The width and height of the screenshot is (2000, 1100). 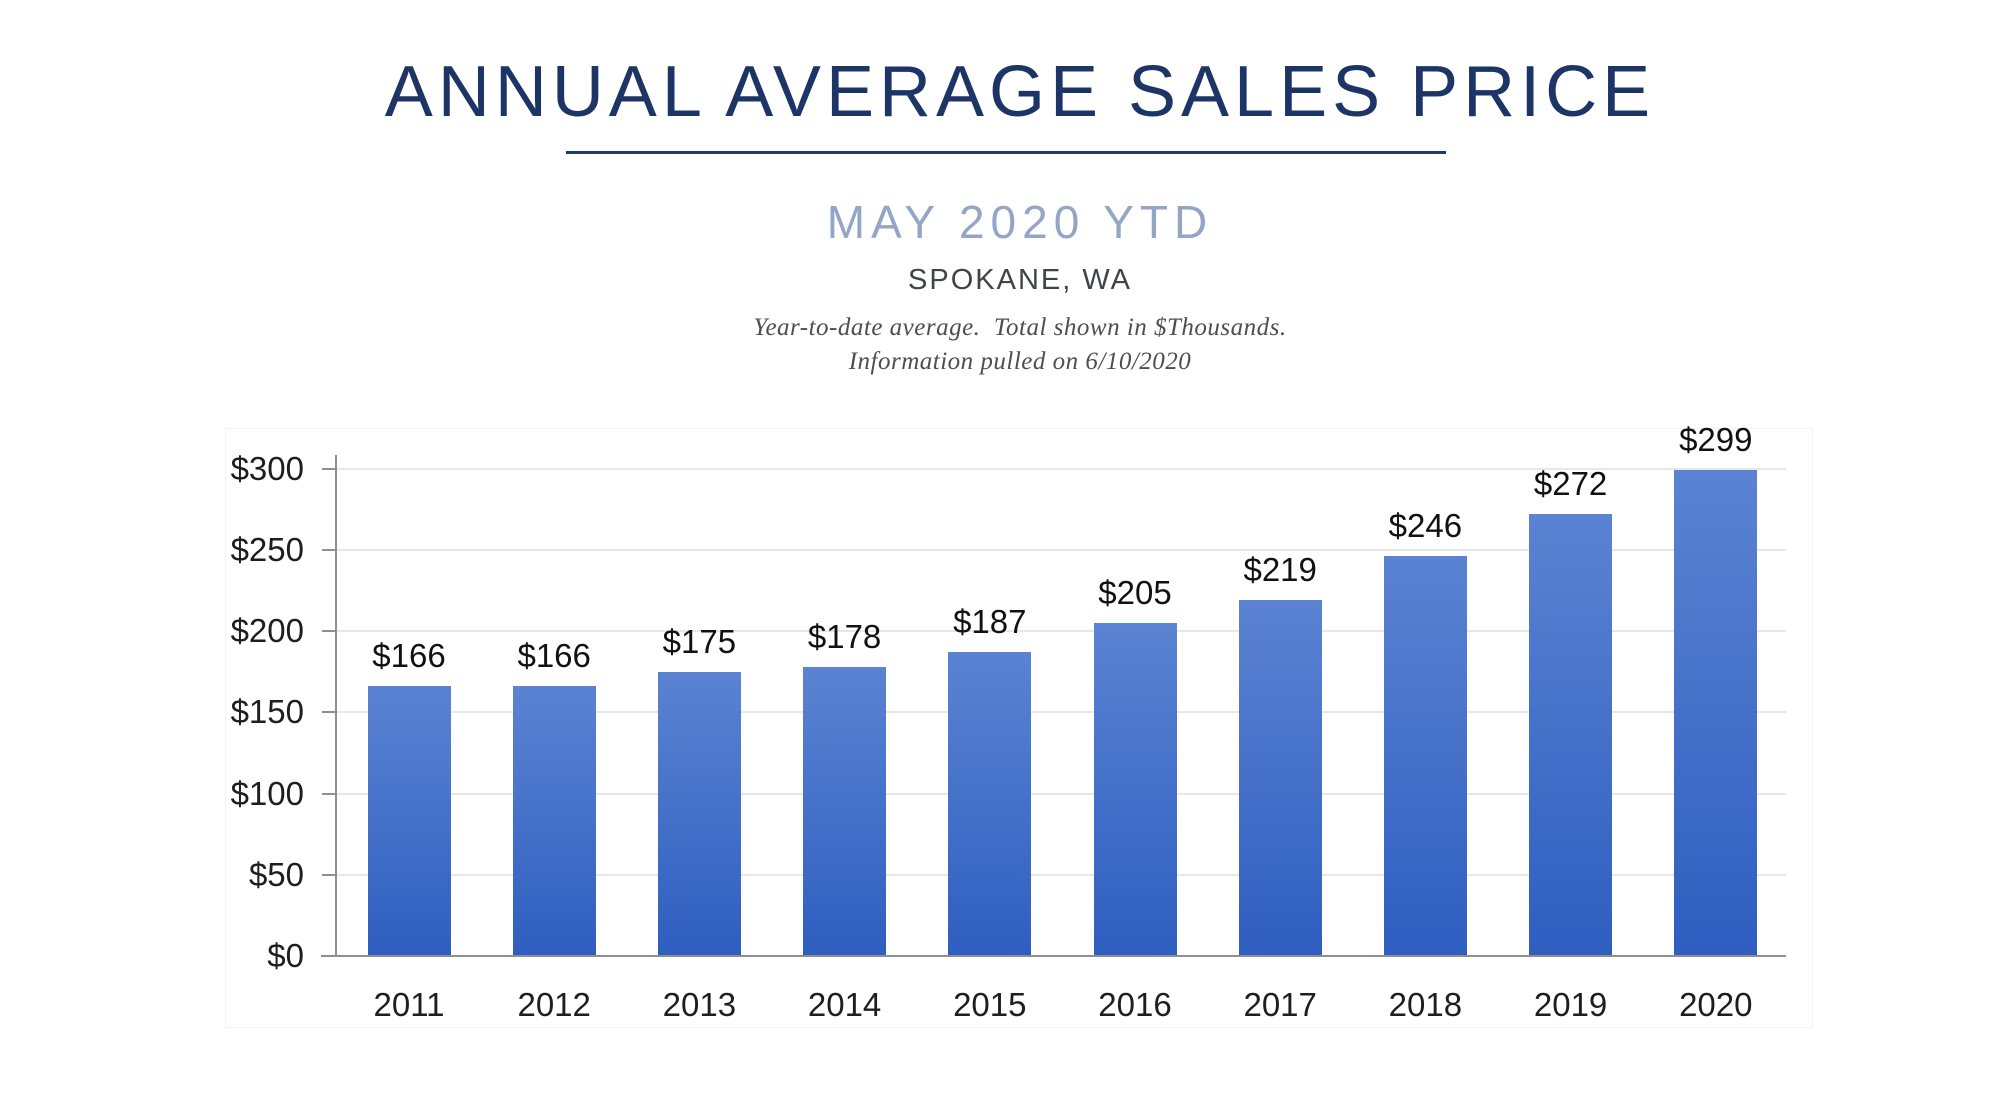 What do you see at coordinates (699, 1004) in the screenshot?
I see `x-tick-label-2013: 2013` at bounding box center [699, 1004].